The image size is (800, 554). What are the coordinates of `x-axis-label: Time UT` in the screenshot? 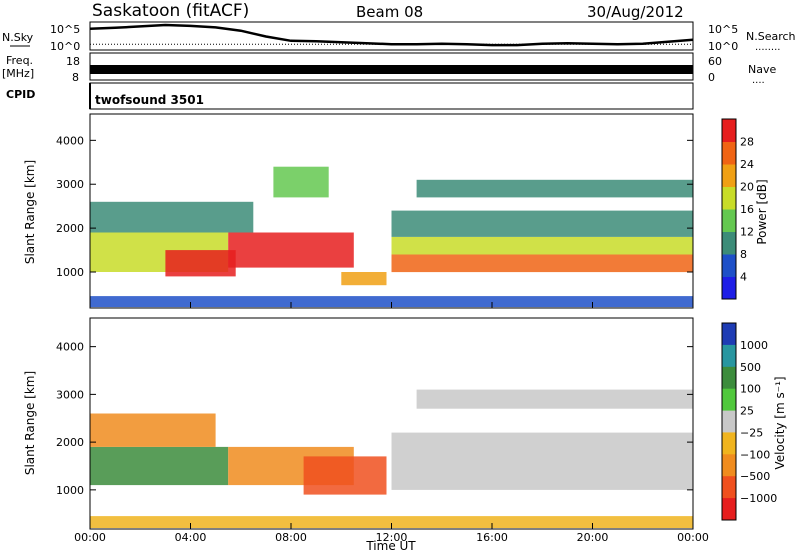 It's located at (390, 546).